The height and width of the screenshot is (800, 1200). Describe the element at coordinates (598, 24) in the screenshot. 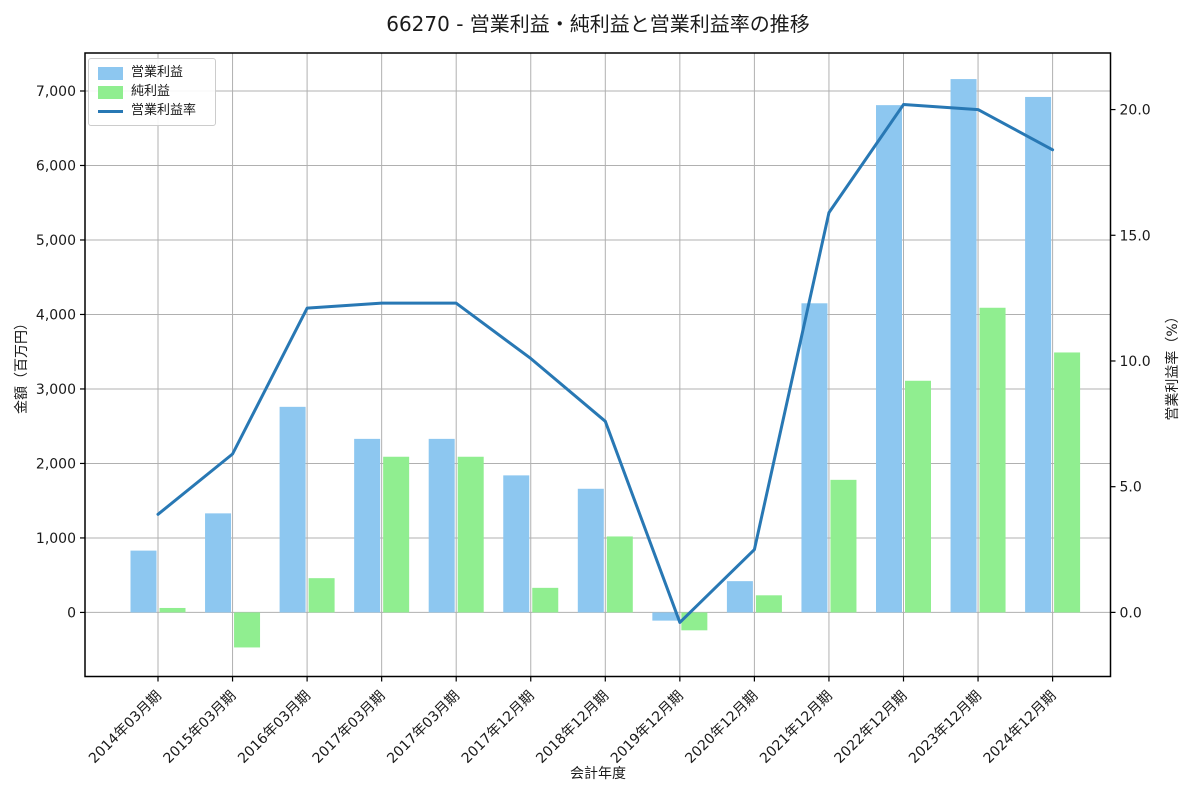

I see `chart-title: 66270 - 営業利益・純利益と営業利益率の推移` at that location.